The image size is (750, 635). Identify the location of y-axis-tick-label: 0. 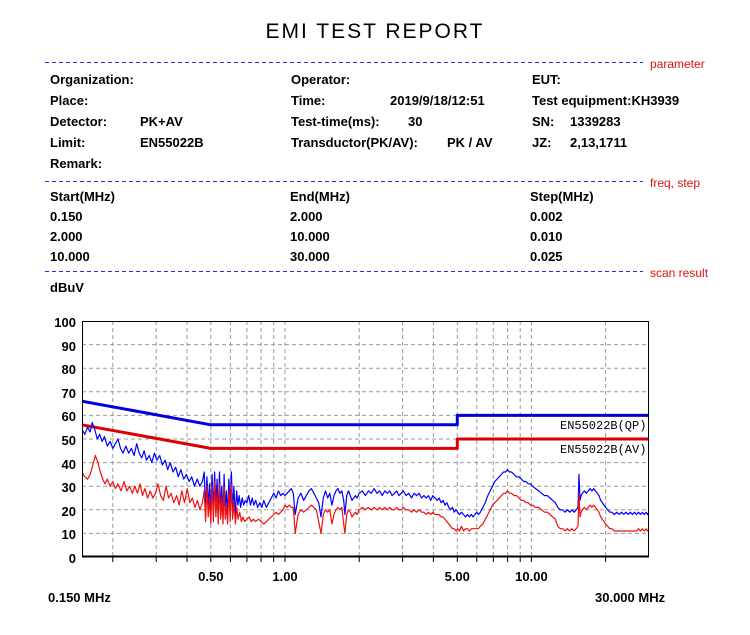
(72, 558).